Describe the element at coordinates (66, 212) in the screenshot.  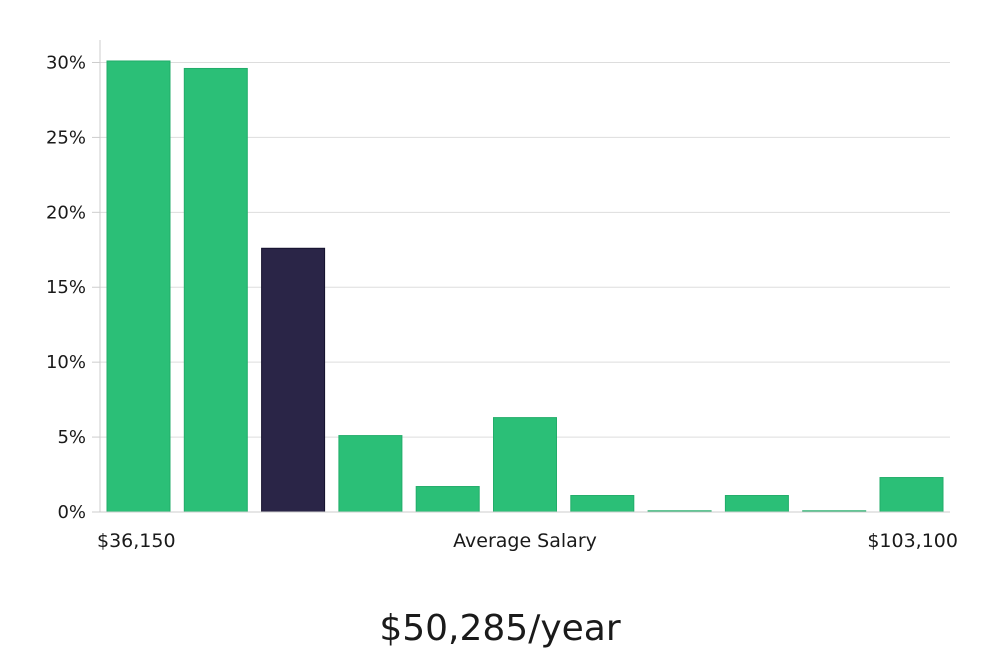
I see `y-tick-label: 20%` at that location.